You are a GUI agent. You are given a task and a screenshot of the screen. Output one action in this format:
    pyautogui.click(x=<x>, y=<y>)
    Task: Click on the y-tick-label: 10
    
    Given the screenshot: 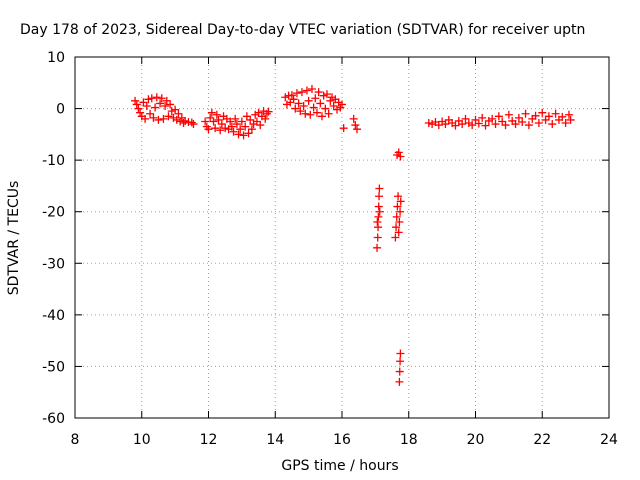 What is the action you would take?
    pyautogui.click(x=56, y=58)
    